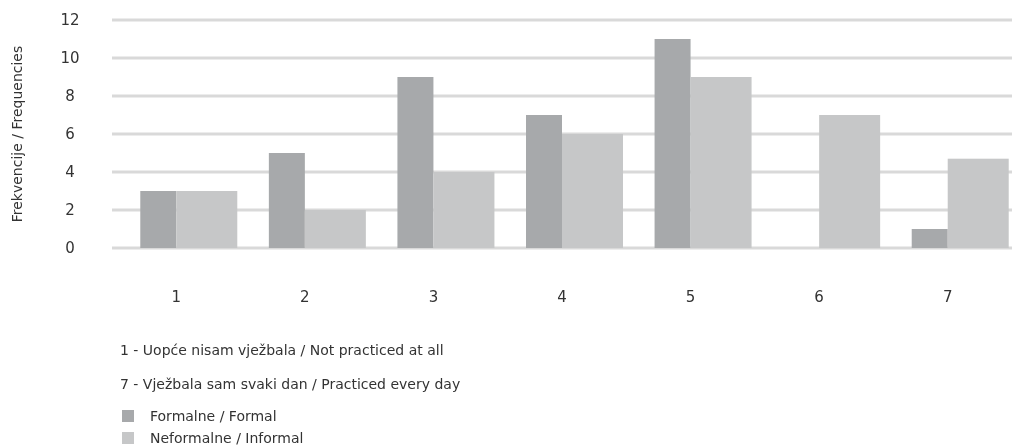 The image size is (1014, 448). Describe the element at coordinates (305, 297) in the screenshot. I see `x-tick-label: 2` at that location.